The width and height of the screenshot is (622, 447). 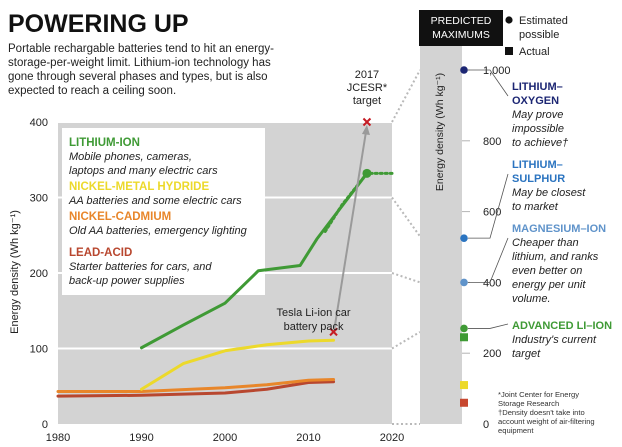 What do you see at coordinates (98, 24) in the screenshot?
I see `page-title: POWERING UP` at bounding box center [98, 24].